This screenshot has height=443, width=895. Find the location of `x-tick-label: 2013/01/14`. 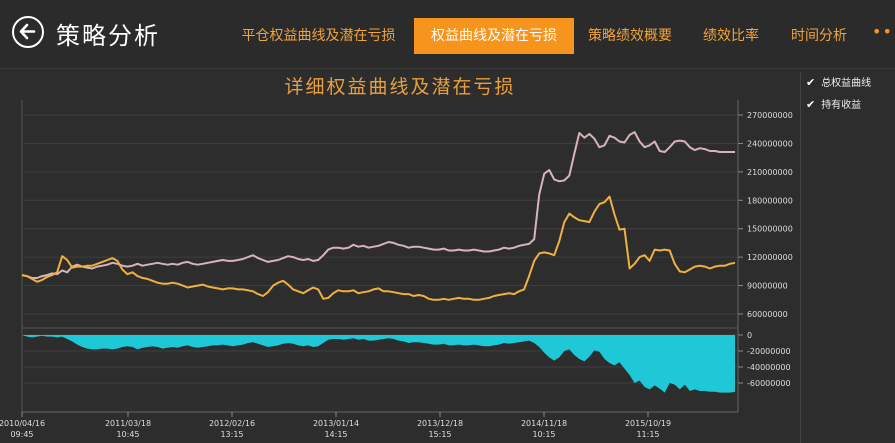

x-tick-label: 2013/01/14 is located at coordinates (336, 423).